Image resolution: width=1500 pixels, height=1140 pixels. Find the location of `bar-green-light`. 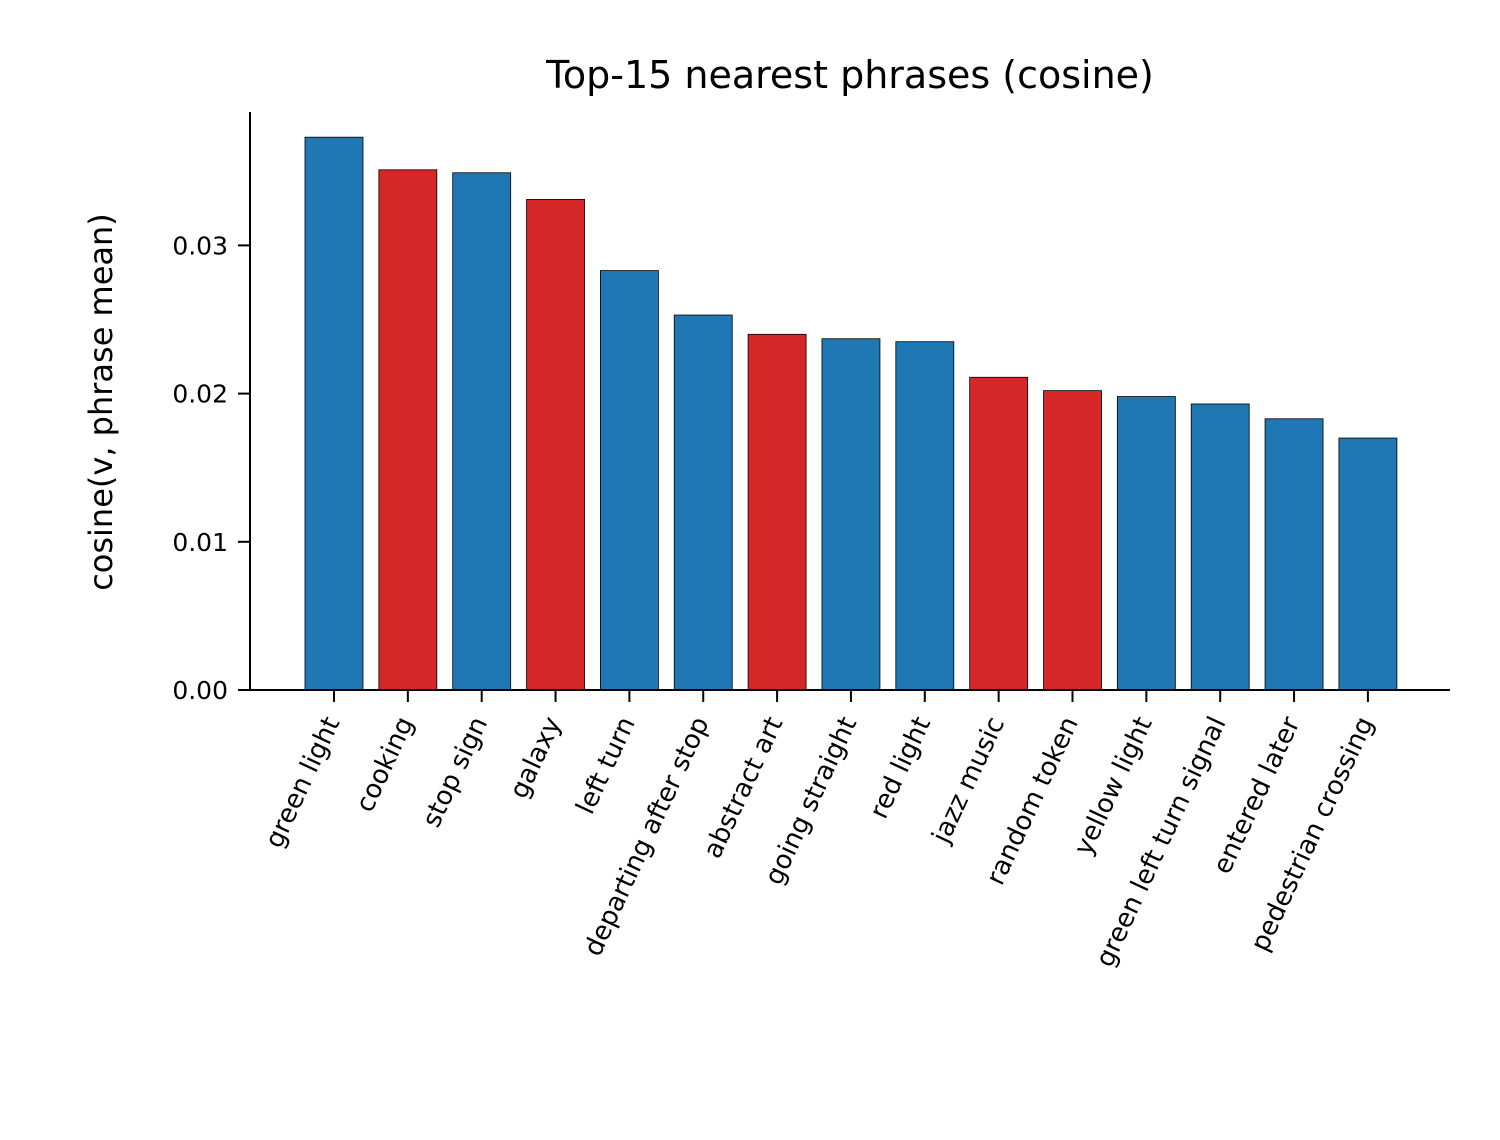

bar-green-light is located at coordinates (334, 413).